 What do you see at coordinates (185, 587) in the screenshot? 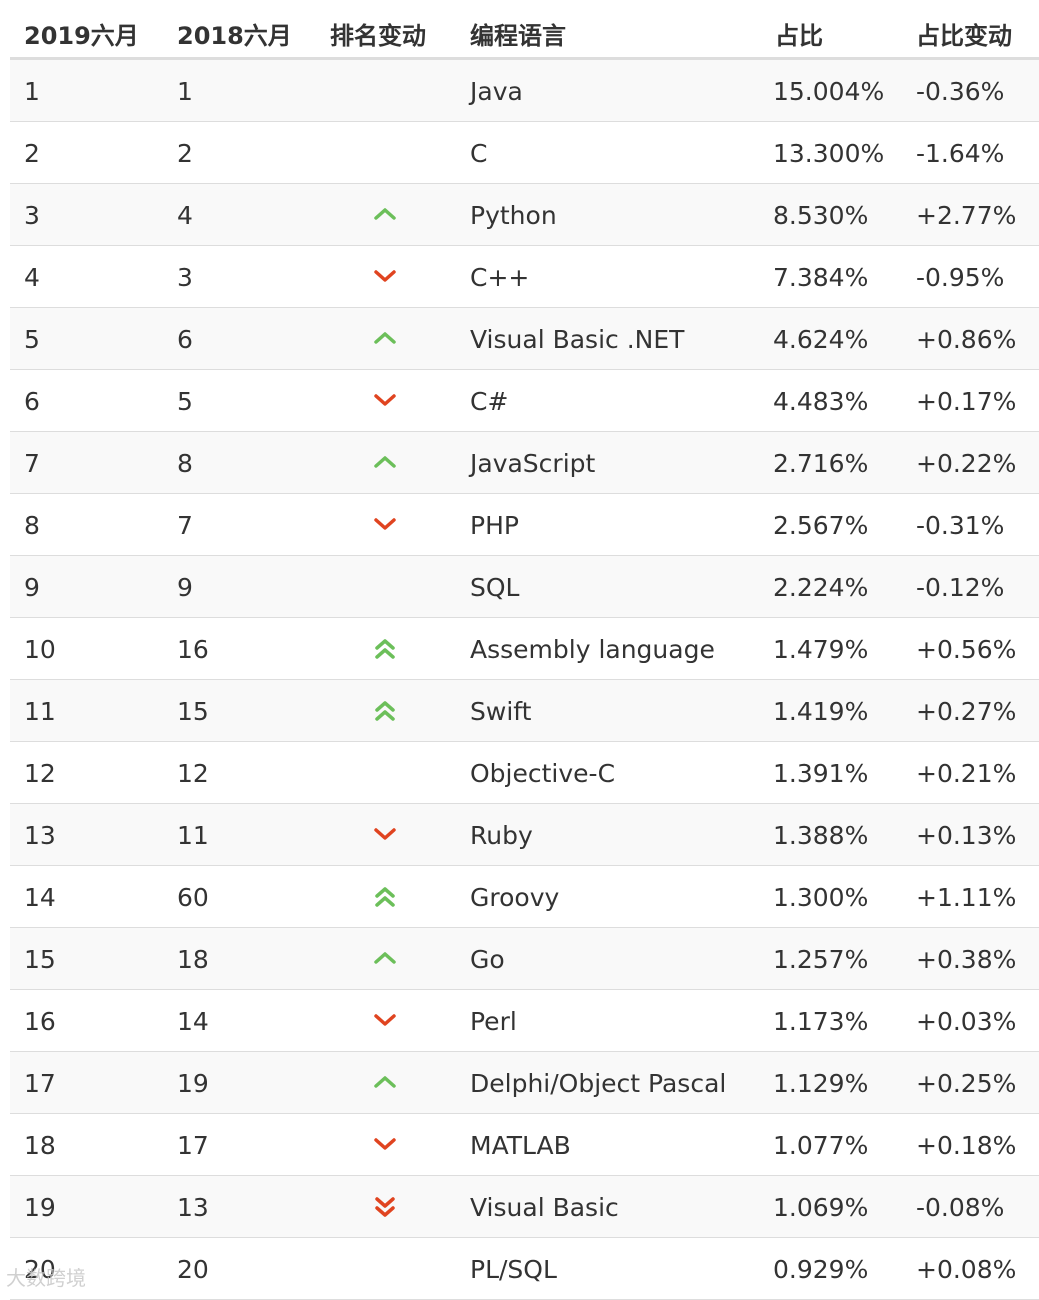
I see `rank-2018-cell: 9` at bounding box center [185, 587].